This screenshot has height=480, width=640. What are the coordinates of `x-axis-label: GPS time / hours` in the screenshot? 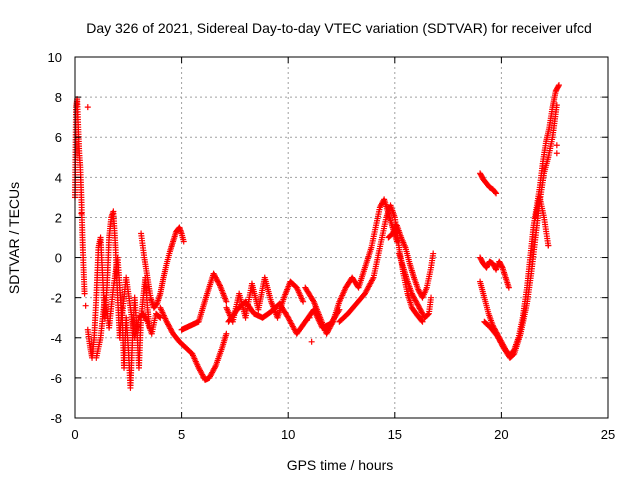 It's located at (340, 465).